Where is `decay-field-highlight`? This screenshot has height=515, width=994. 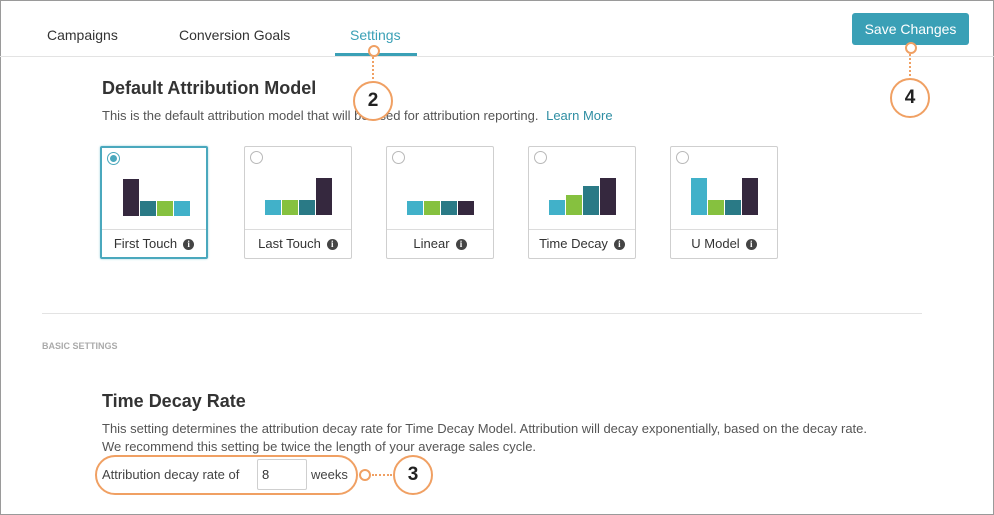
decay-field-highlight is located at coordinates (226, 475).